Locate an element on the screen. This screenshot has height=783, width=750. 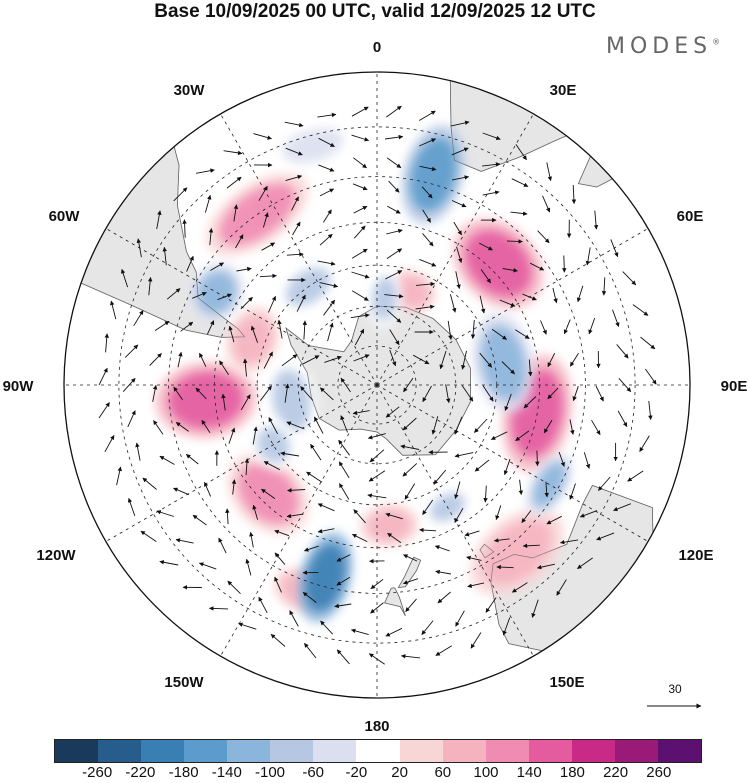
label-lon-180: 180 is located at coordinates (376, 726).